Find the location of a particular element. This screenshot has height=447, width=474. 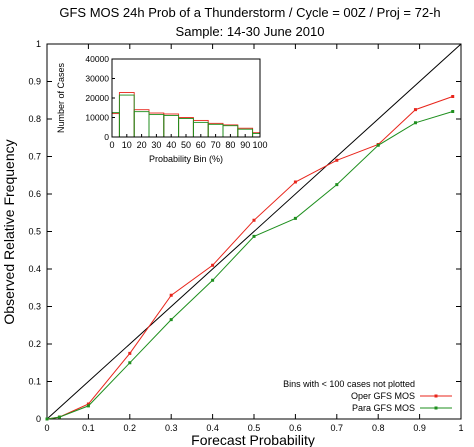

x-tick-label: 0.5 is located at coordinates (254, 428).